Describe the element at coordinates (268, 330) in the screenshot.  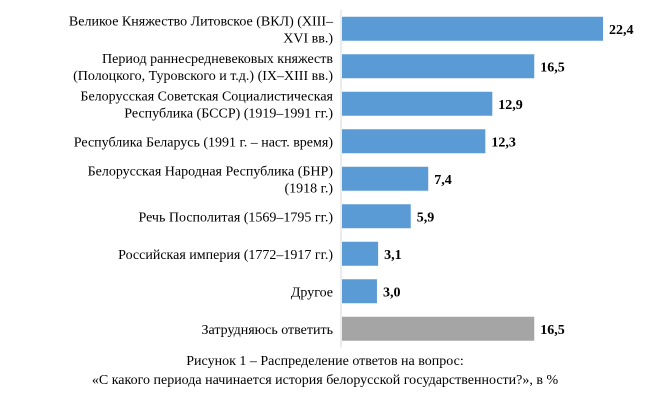
I see `category-label-9: Затрудняюсь ответить` at that location.